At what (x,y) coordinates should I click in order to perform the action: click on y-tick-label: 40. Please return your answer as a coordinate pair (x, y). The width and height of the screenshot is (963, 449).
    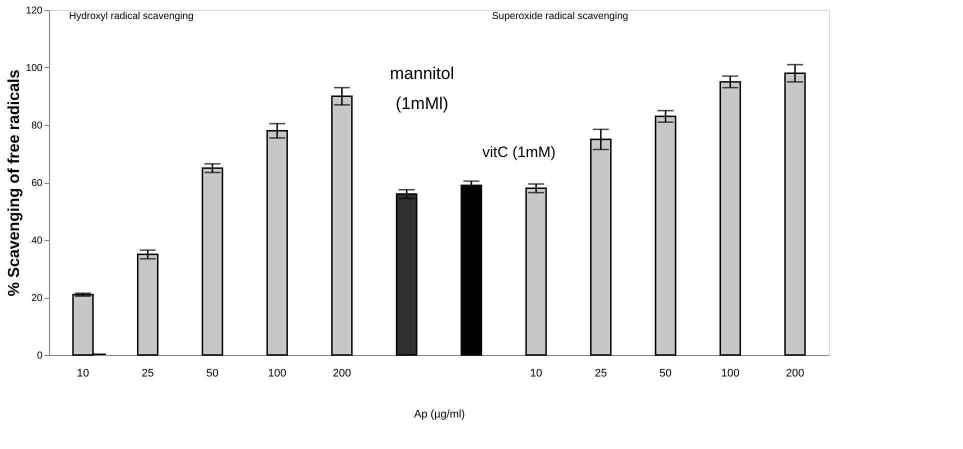
    Looking at the image, I should click on (37, 241).